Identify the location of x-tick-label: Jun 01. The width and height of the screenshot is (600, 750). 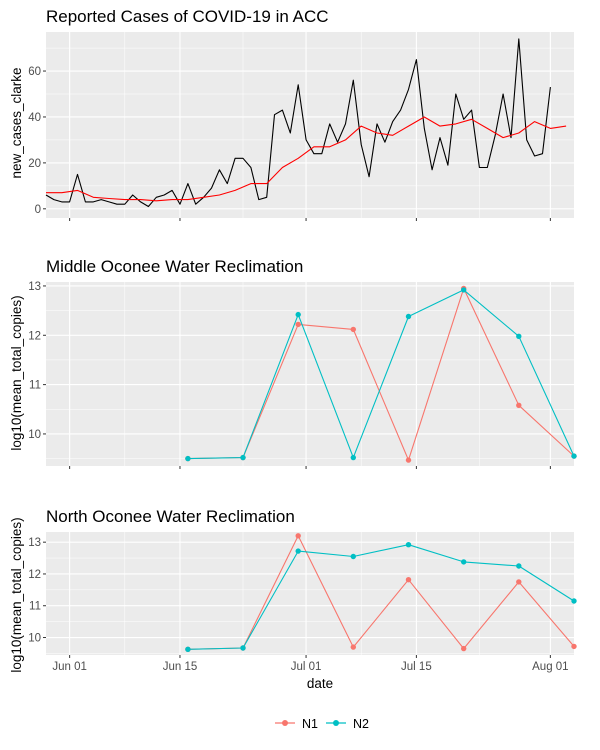
(69, 667).